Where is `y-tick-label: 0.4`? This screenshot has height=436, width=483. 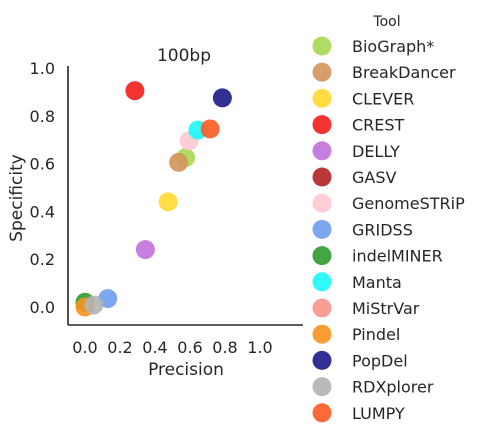
y-tick-label: 0.4 is located at coordinates (42, 211).